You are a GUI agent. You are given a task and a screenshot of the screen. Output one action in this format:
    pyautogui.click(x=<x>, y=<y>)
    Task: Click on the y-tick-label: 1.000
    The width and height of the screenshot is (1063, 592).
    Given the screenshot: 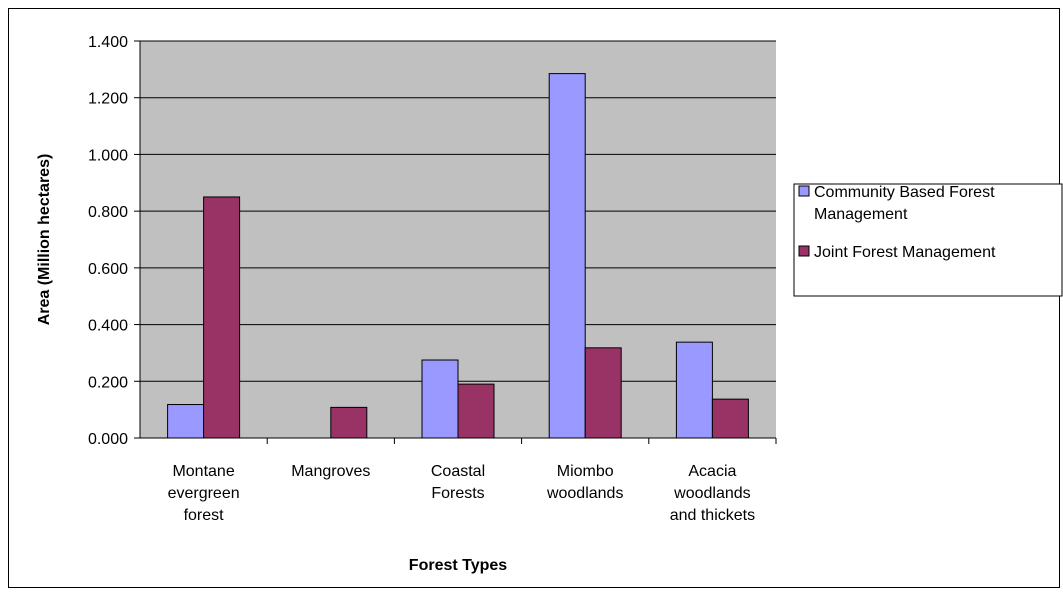 What is the action you would take?
    pyautogui.click(x=108, y=155)
    